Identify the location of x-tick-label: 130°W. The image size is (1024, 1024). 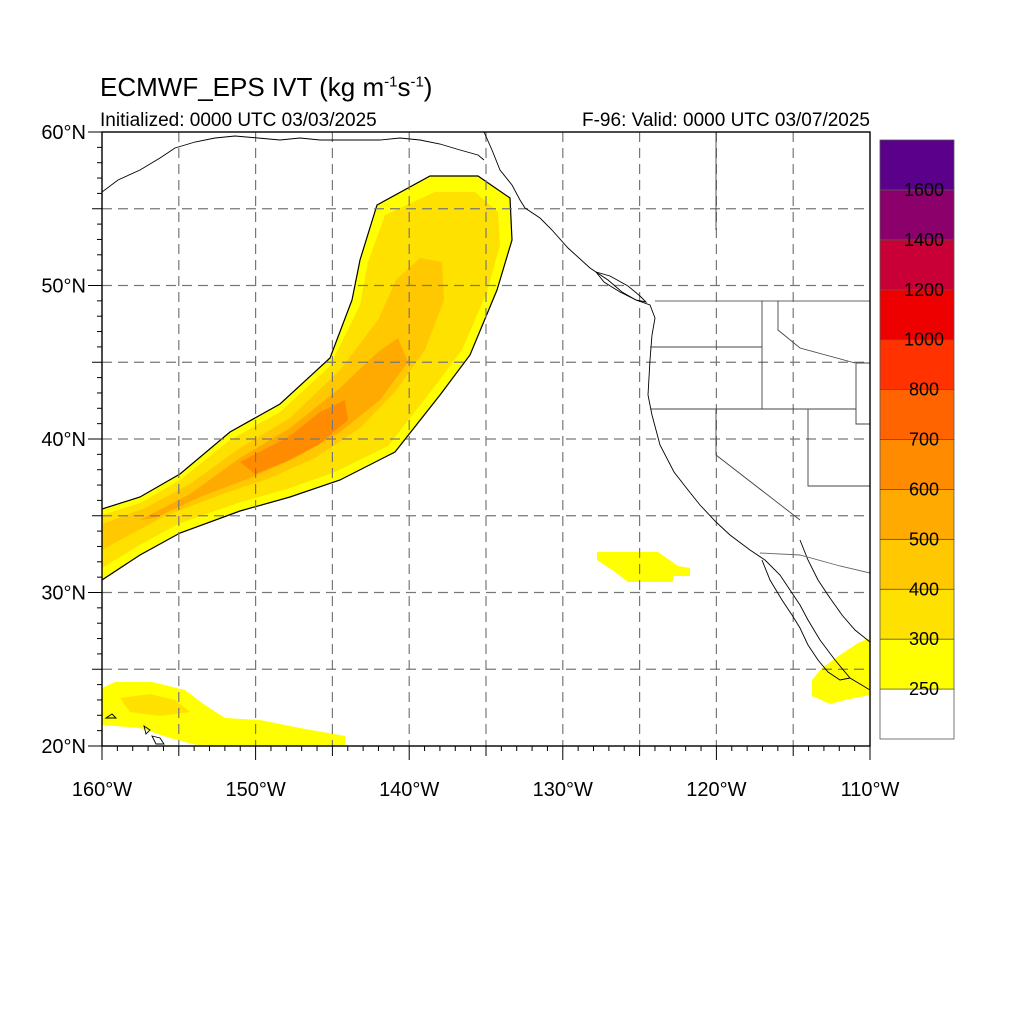
(563, 790).